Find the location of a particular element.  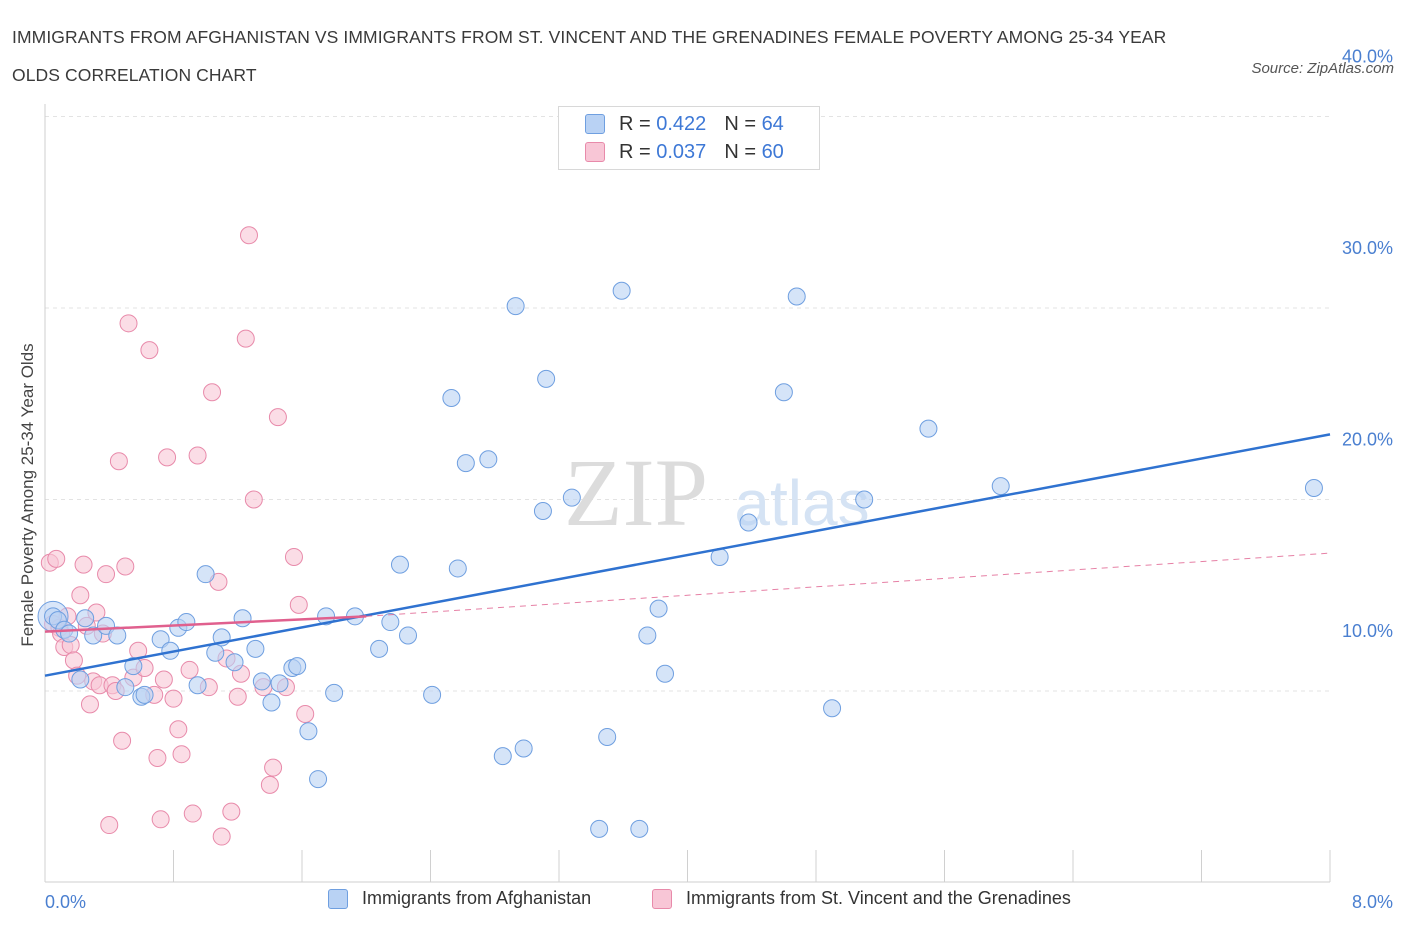

y-tick-label: 30.0% is located at coordinates (1367, 248).